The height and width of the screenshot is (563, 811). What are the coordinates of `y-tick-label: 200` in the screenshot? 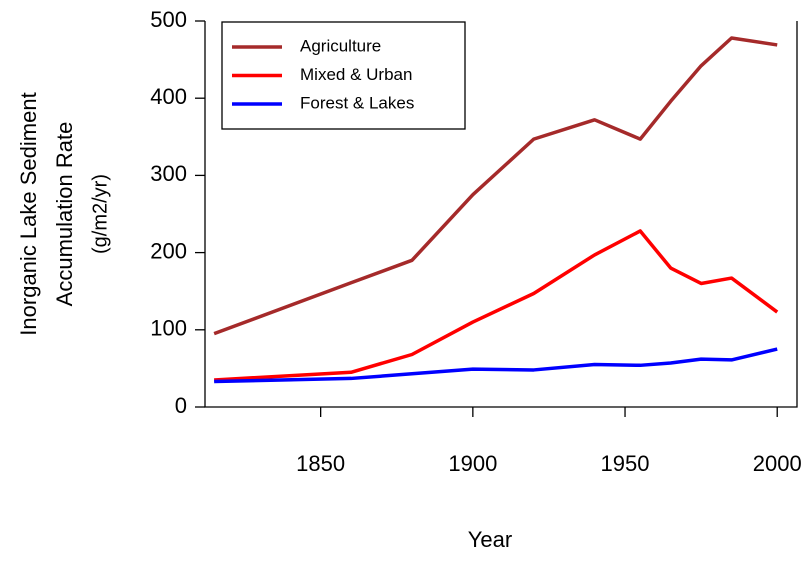 It's located at (168, 250).